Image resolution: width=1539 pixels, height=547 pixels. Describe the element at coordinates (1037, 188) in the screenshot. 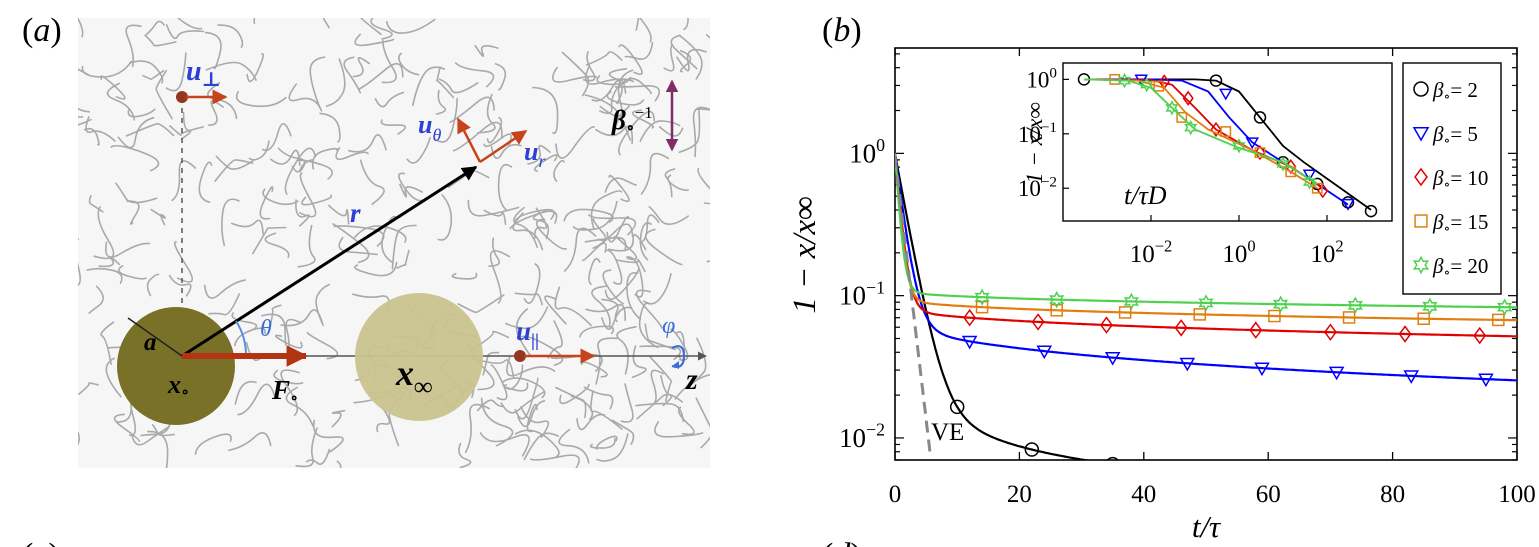

I see `inset-y-tick-label: 10⁻²` at that location.